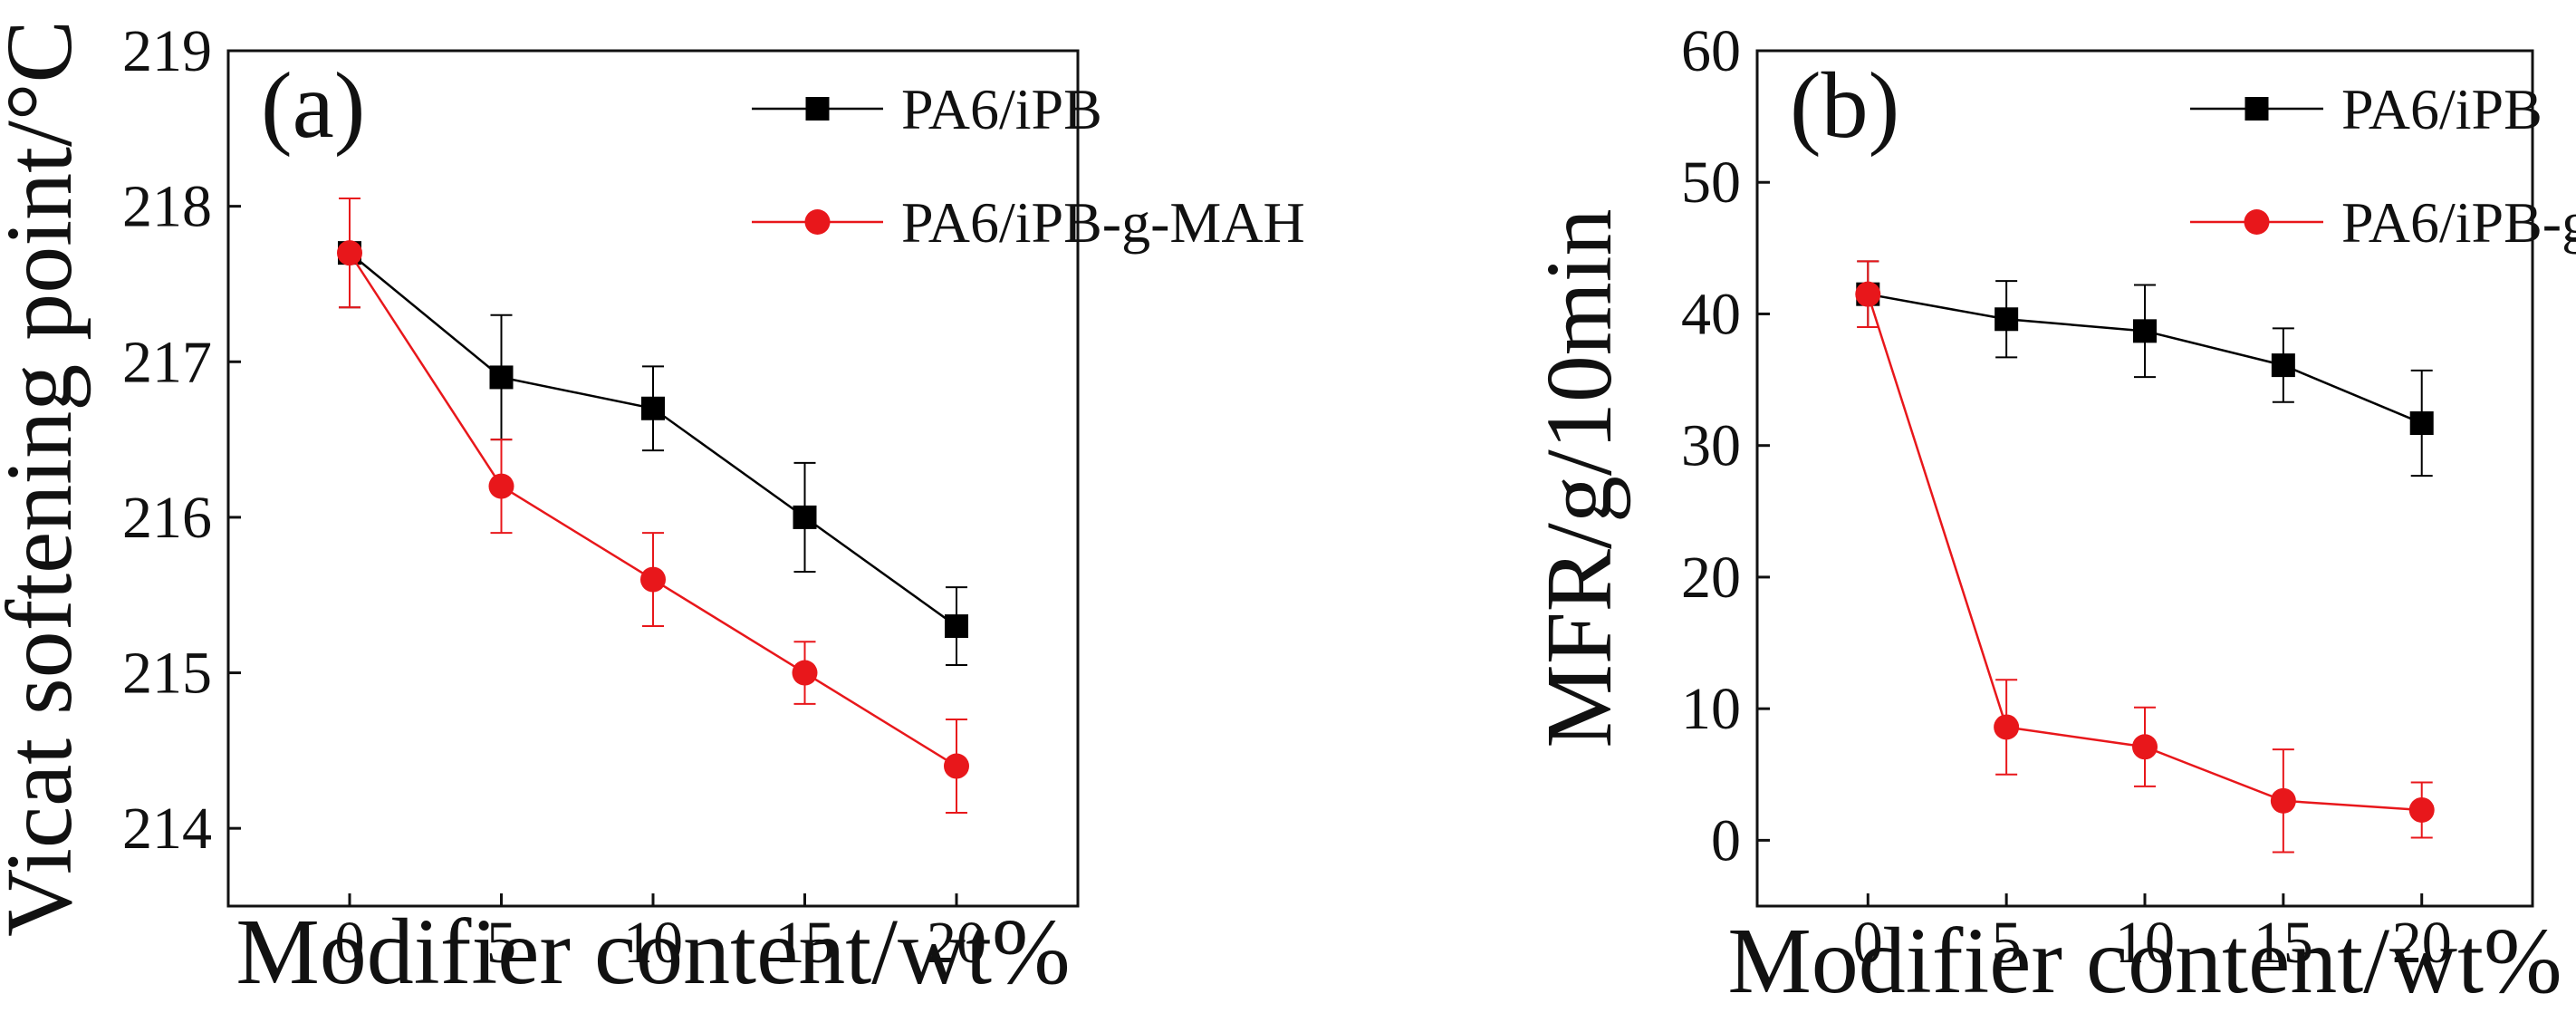  I want to click on y-tick-label: 218, so click(167, 207).